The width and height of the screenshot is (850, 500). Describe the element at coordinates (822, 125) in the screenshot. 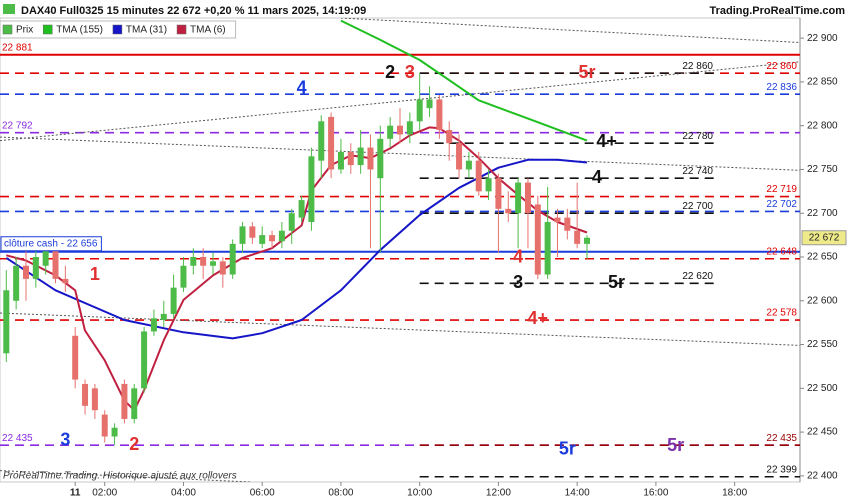

I see `y-tick-label: 22 800` at that location.